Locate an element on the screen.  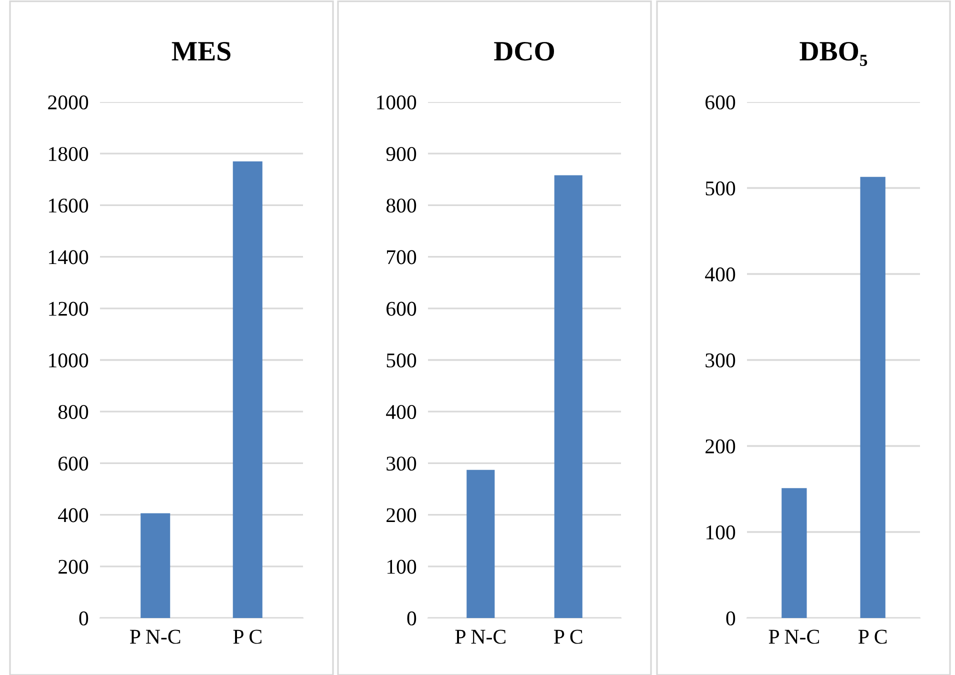
y-tick-label: 1800 is located at coordinates (68, 154).